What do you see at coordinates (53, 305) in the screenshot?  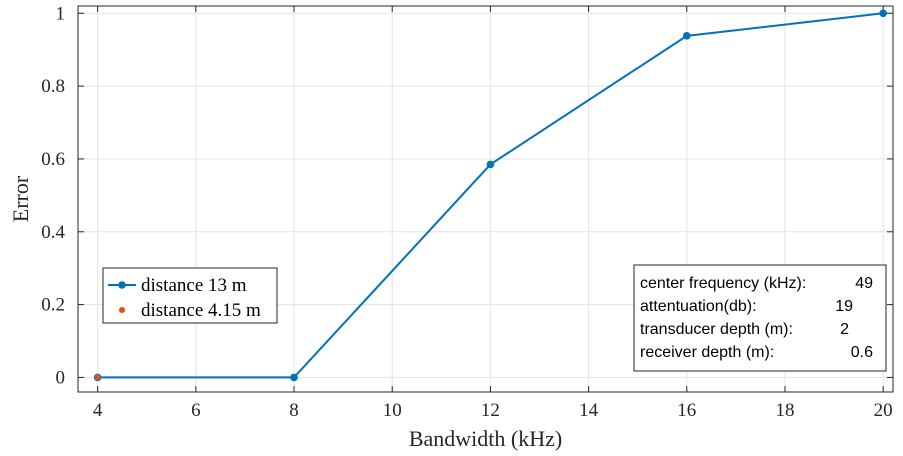 I see `y-tick-label: 0.2` at bounding box center [53, 305].